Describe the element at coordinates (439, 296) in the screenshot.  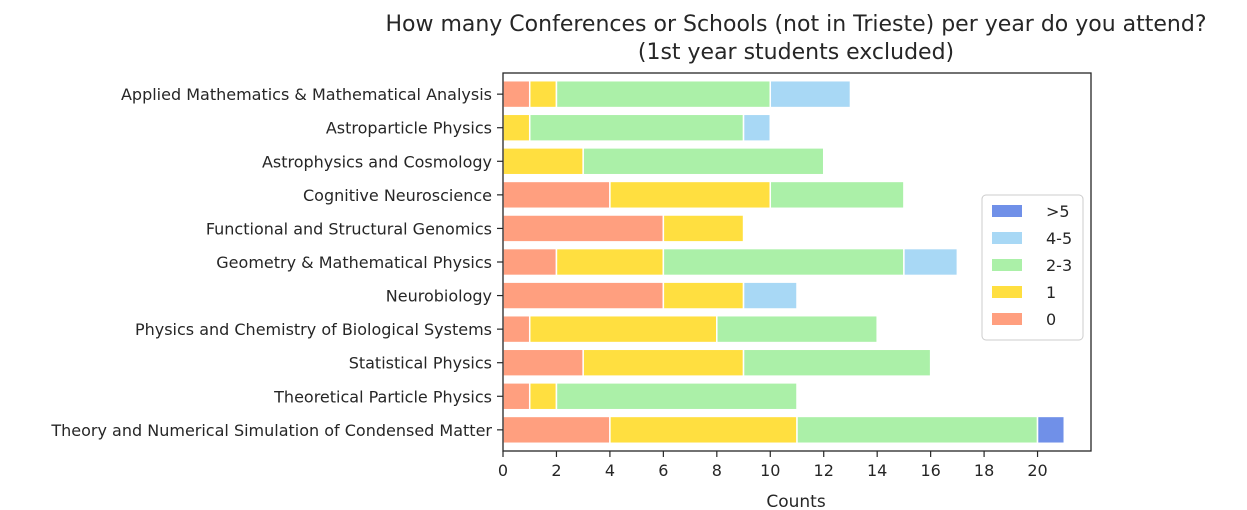
I see `y-tick-label: Neurobiology` at that location.